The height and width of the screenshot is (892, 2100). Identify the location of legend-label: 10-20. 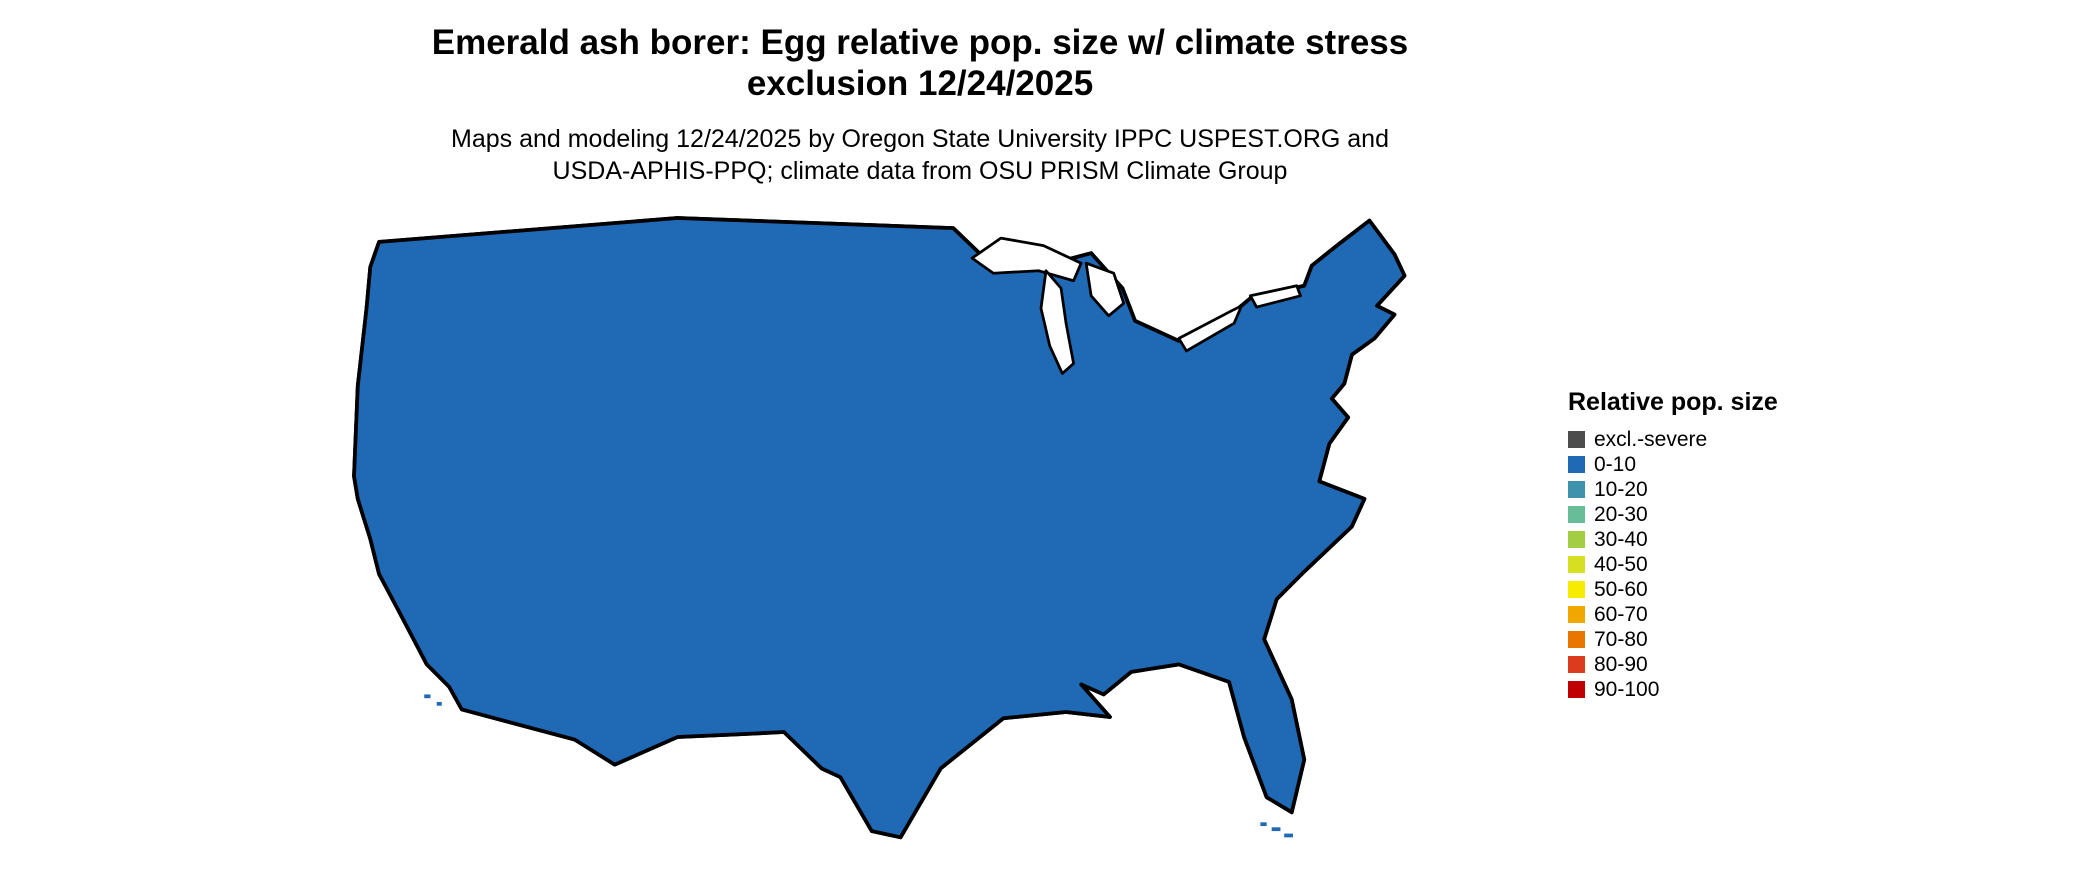
(1621, 489).